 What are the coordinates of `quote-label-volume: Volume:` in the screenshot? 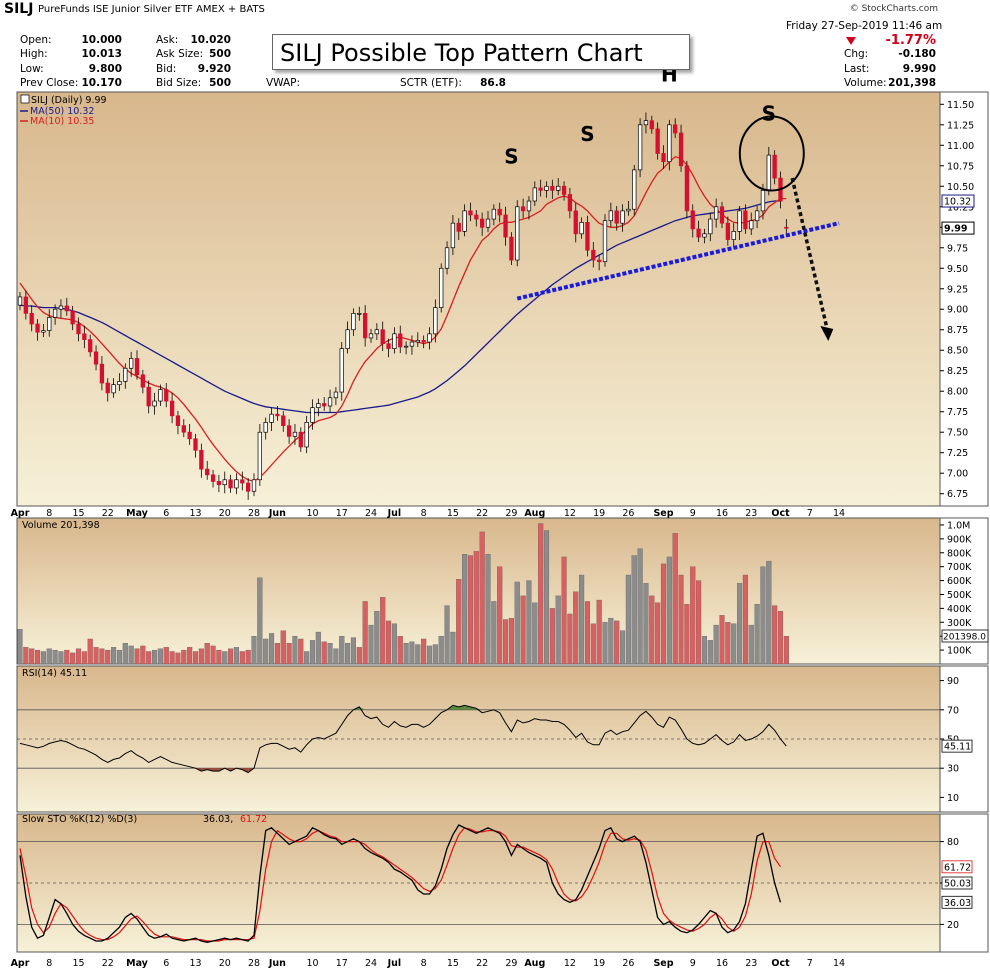 It's located at (865, 83).